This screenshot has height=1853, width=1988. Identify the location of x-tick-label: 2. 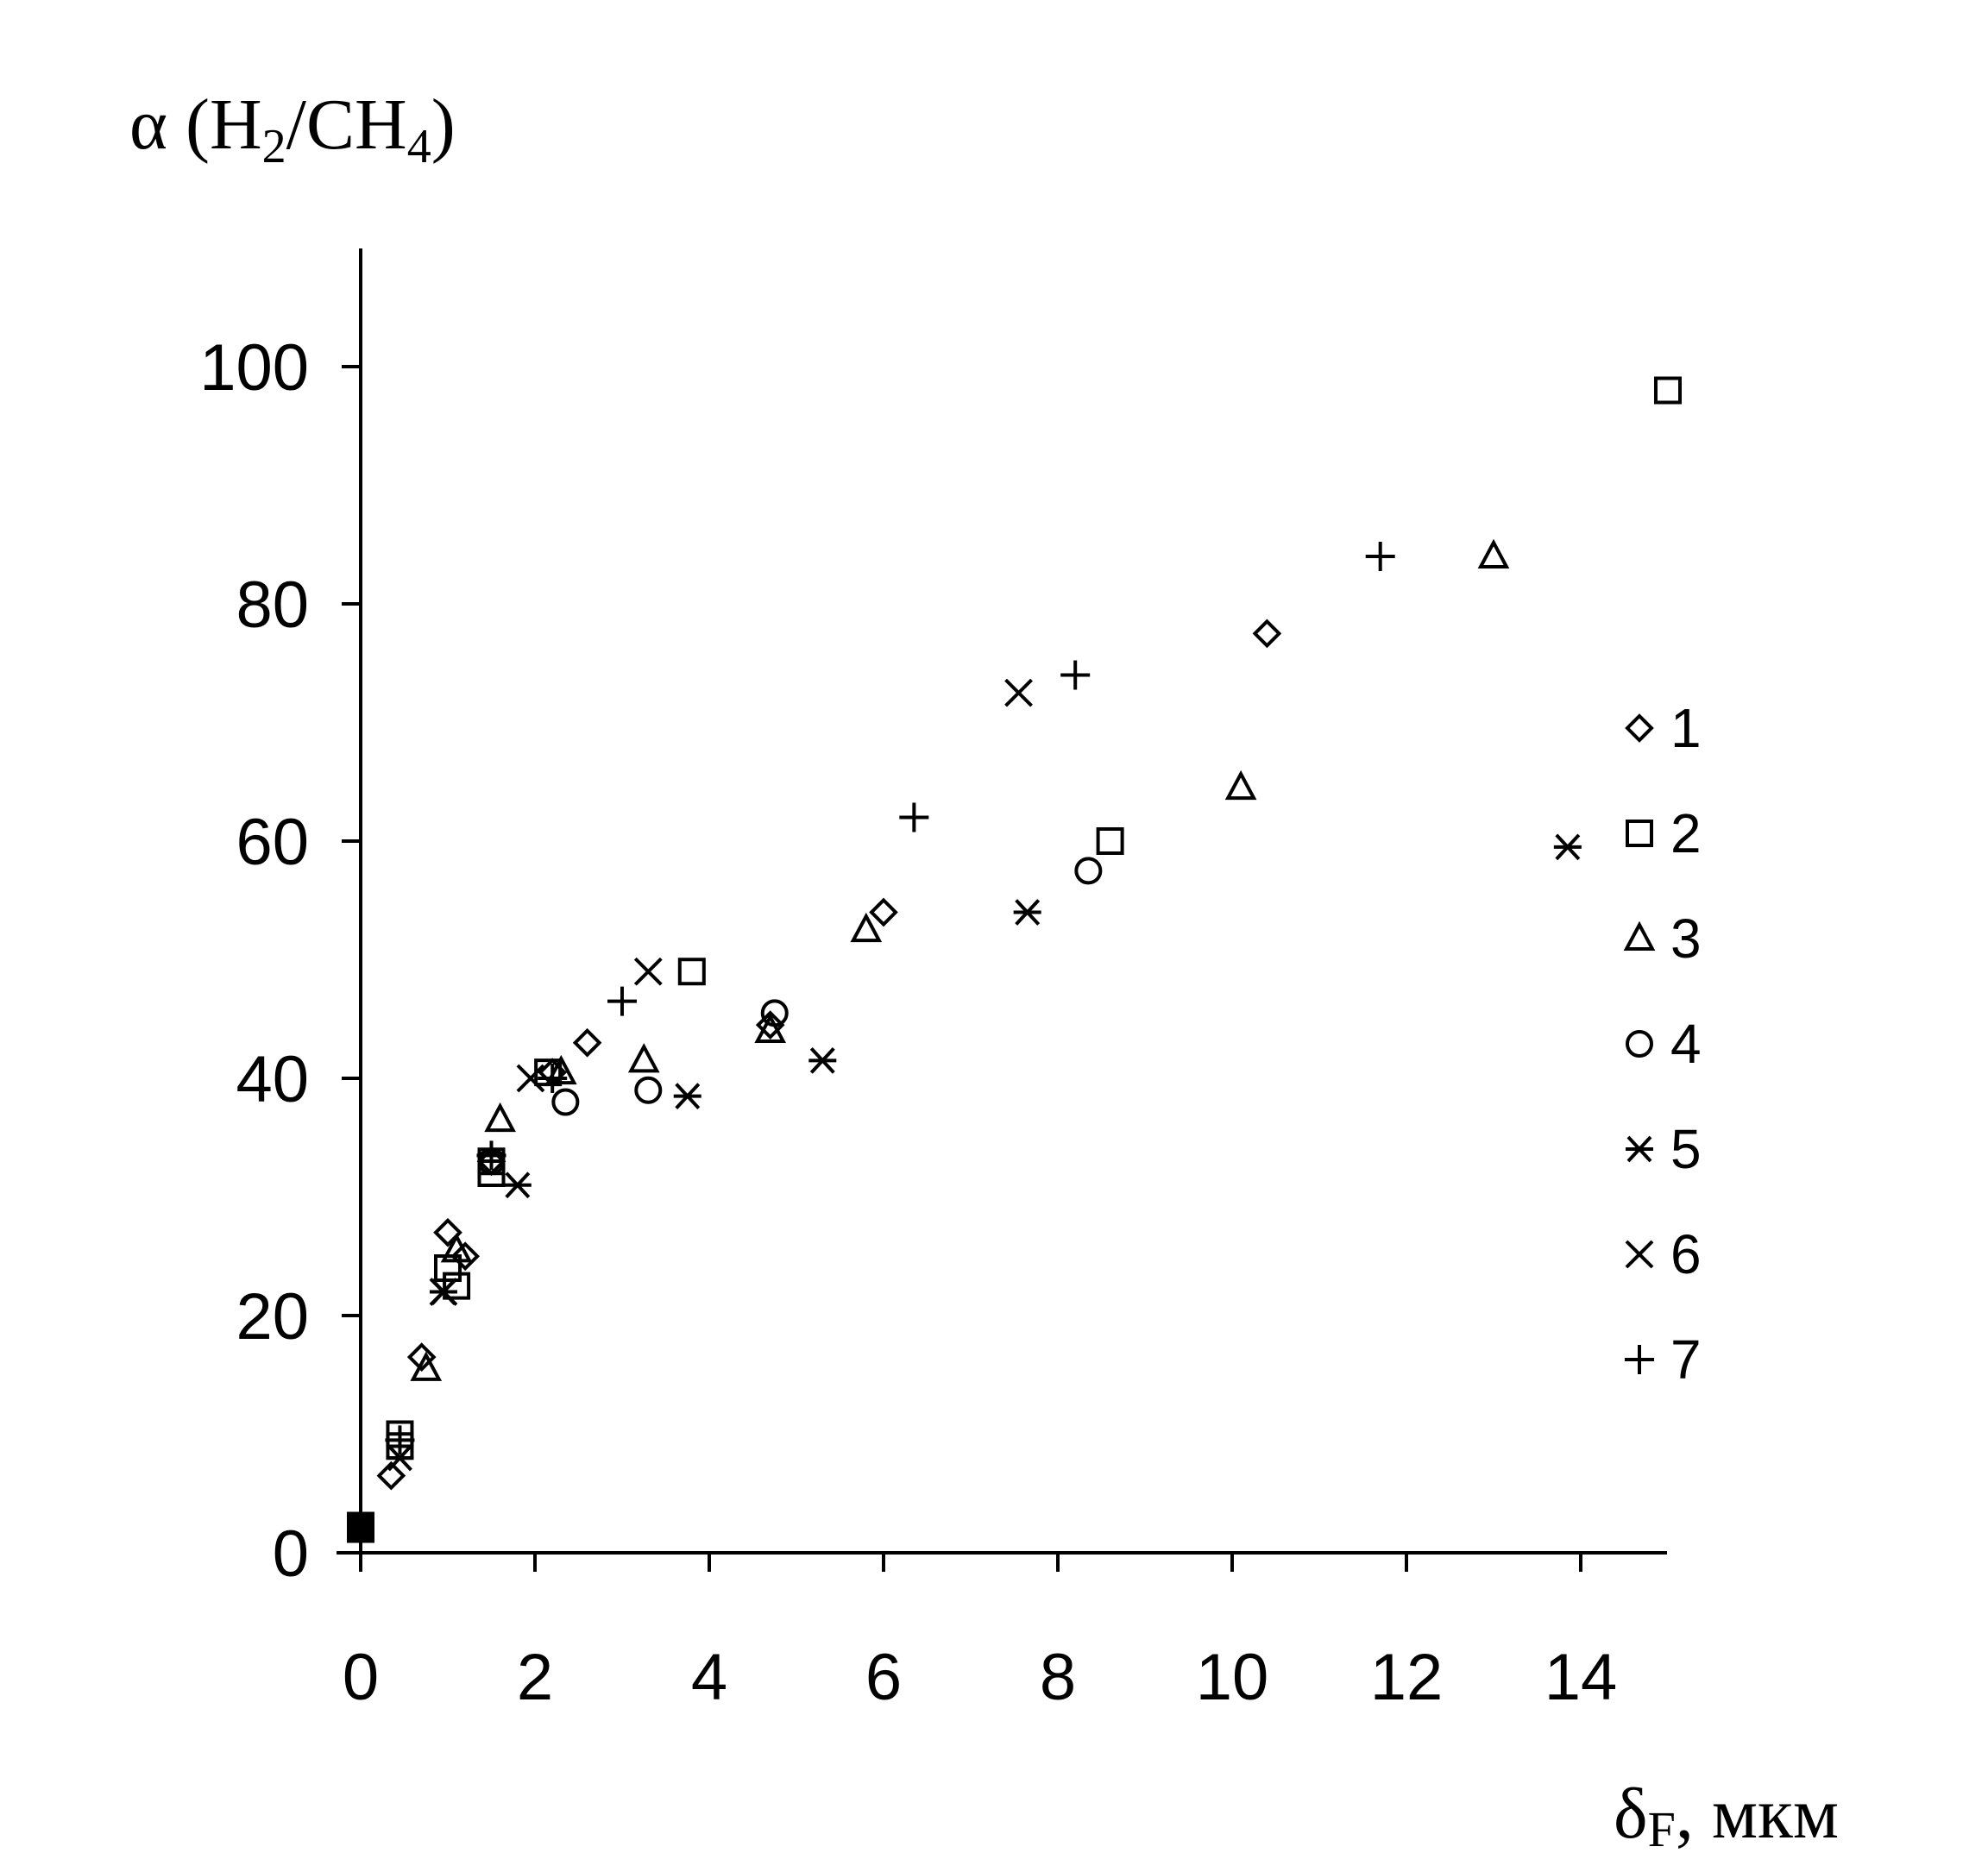
(535, 1677).